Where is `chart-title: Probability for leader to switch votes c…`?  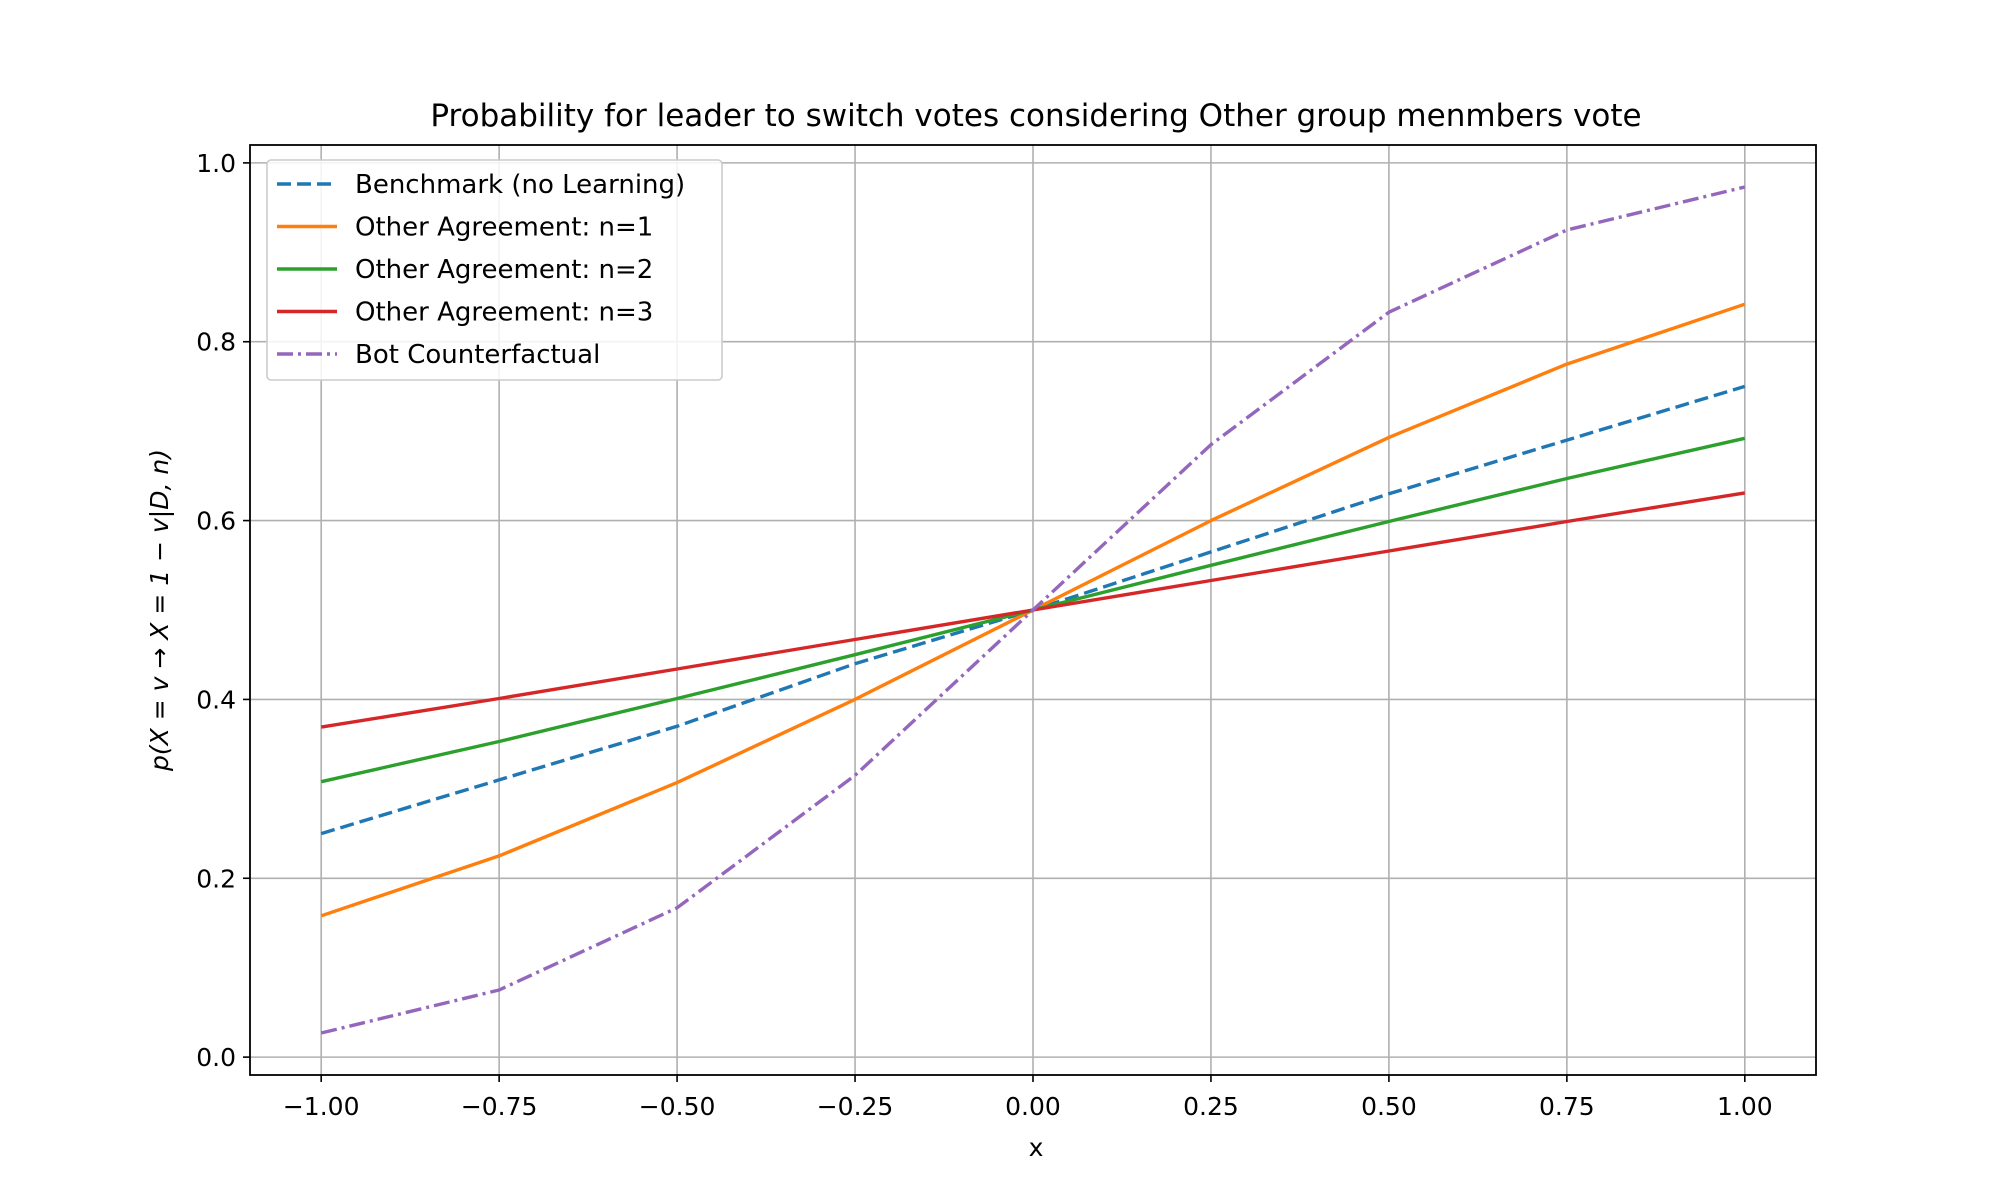
chart-title: Probability for leader to switch votes c… is located at coordinates (1035, 116).